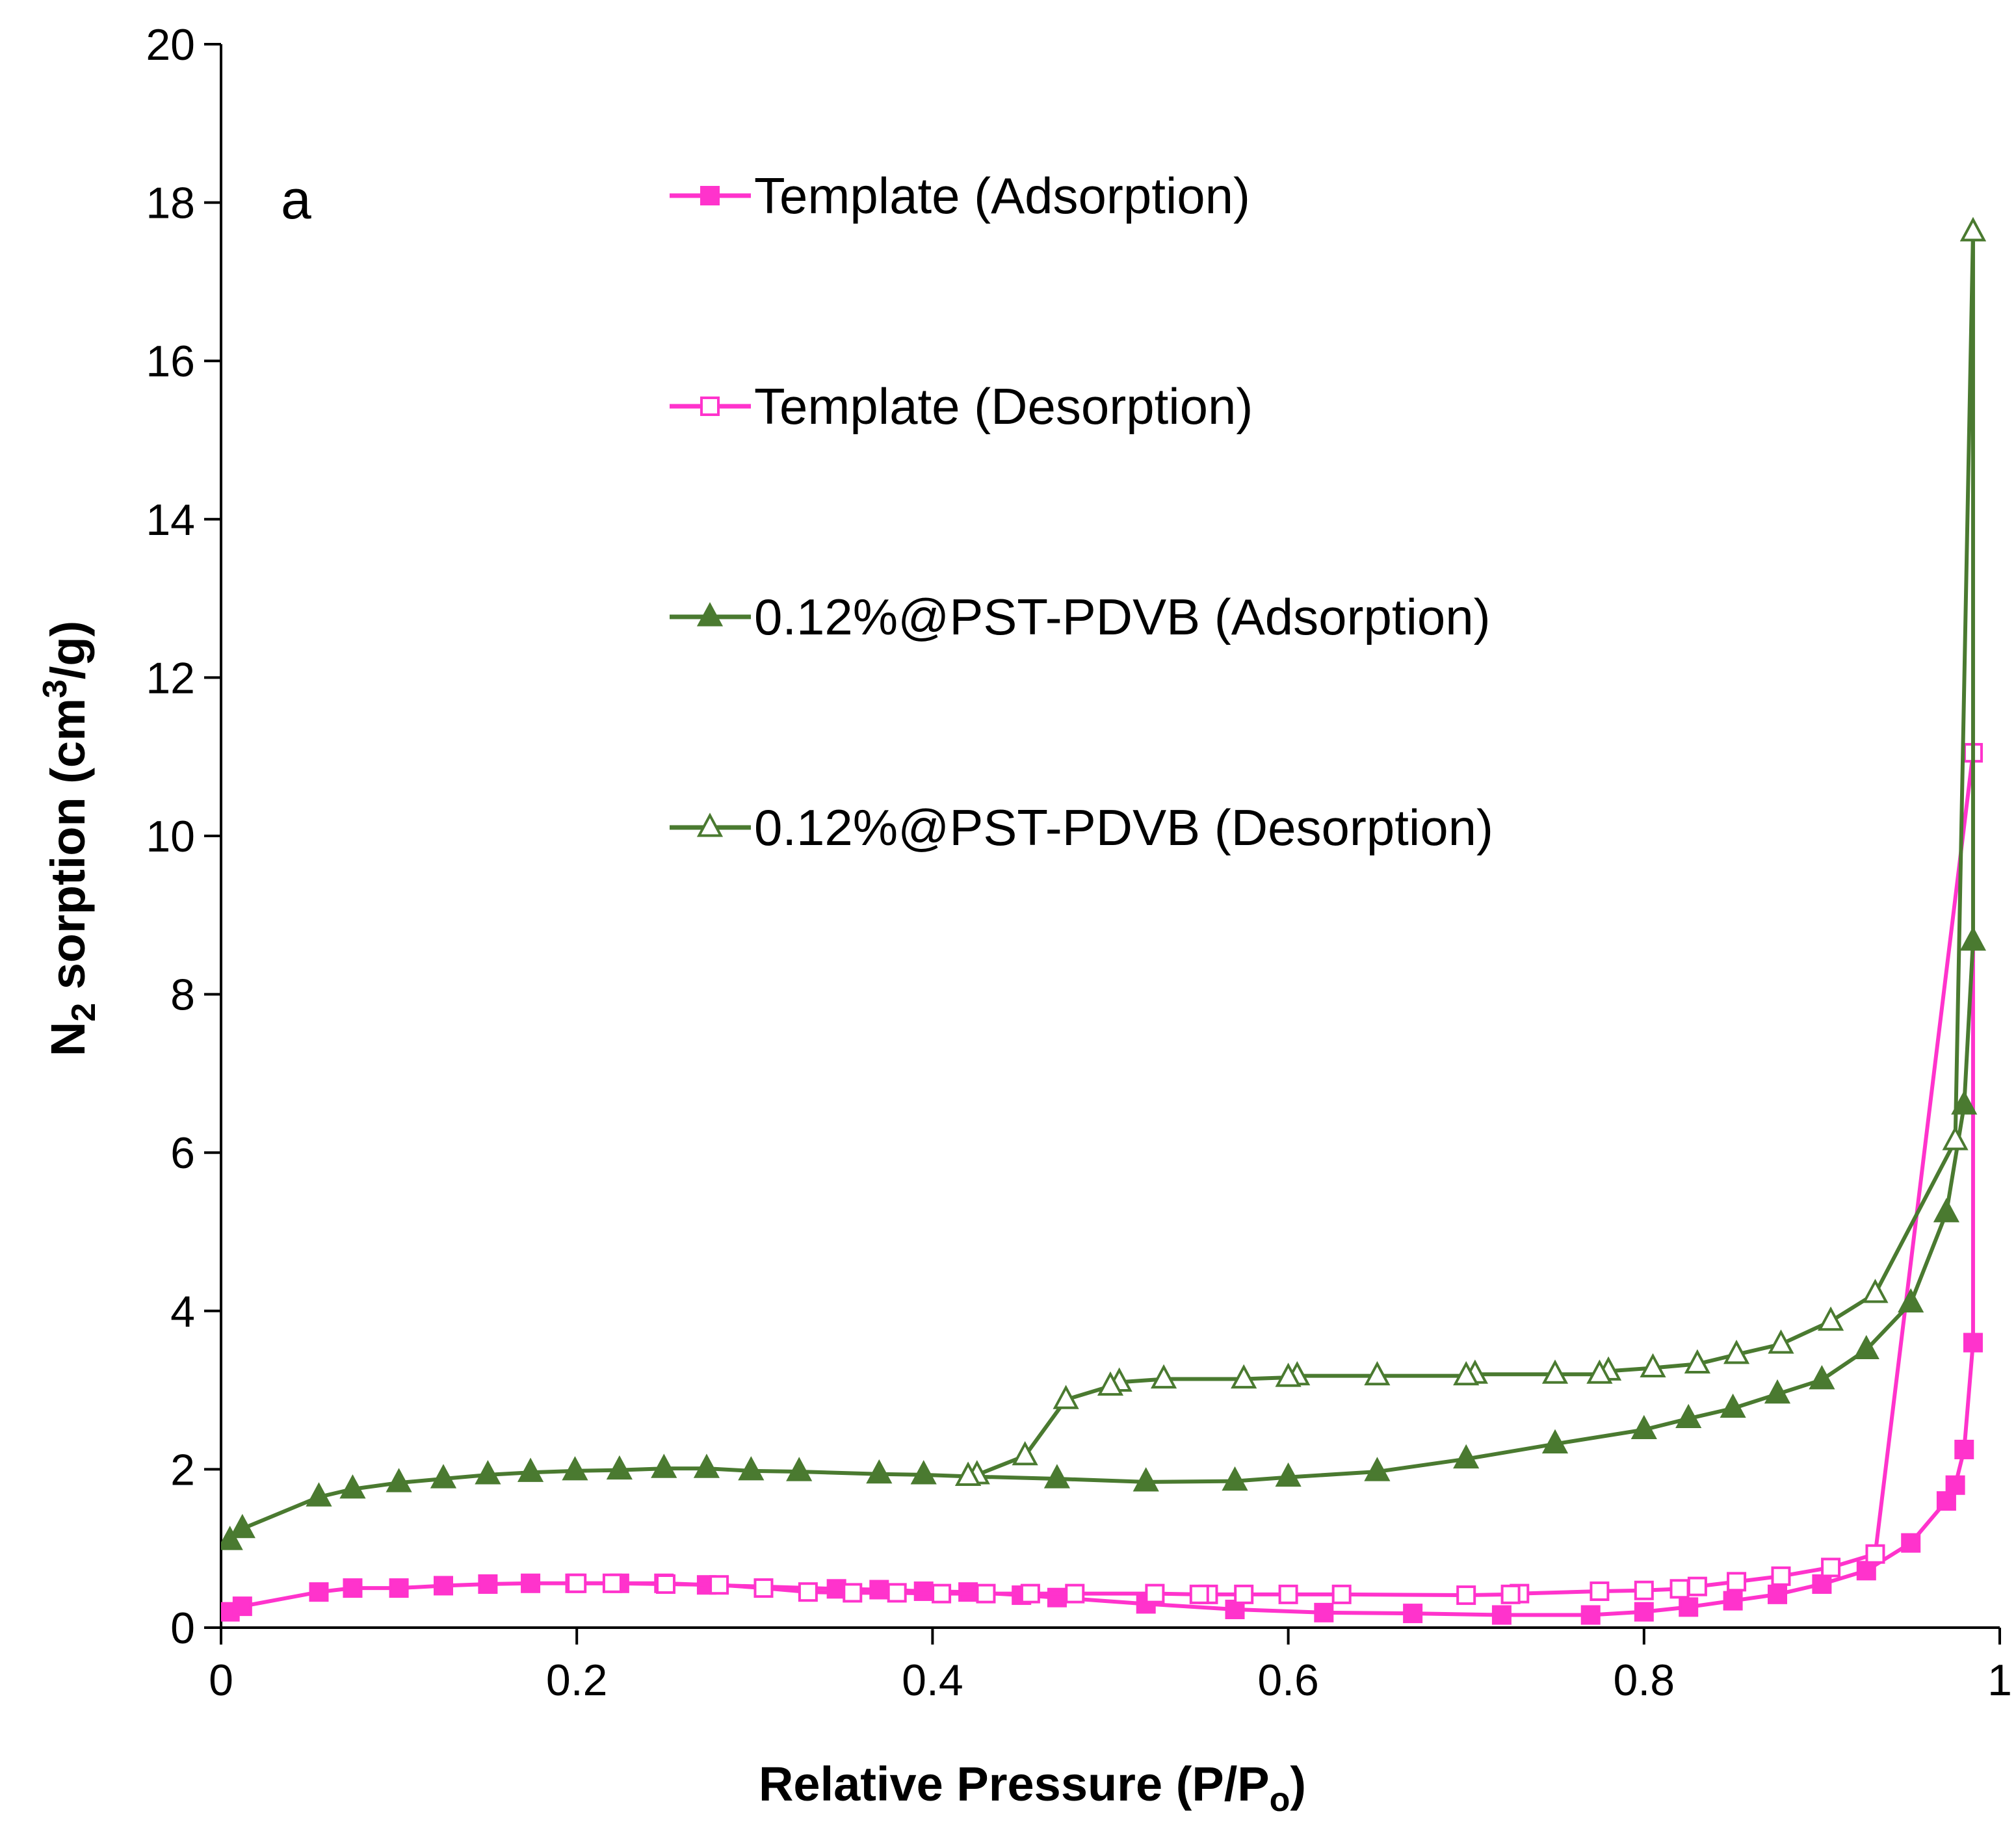 Image resolution: width=2016 pixels, height=1822 pixels. I want to click on x-tick-label: 0.8, so click(1644, 1680).